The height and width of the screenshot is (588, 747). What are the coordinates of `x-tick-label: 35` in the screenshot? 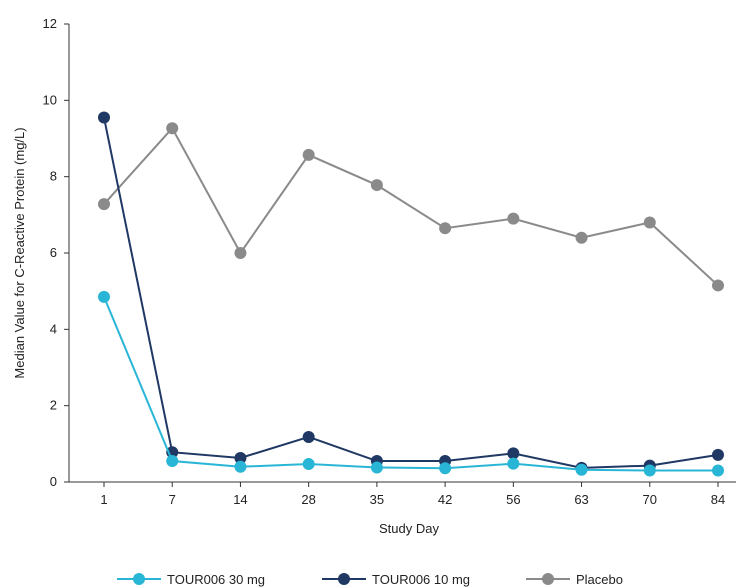 It's located at (377, 499).